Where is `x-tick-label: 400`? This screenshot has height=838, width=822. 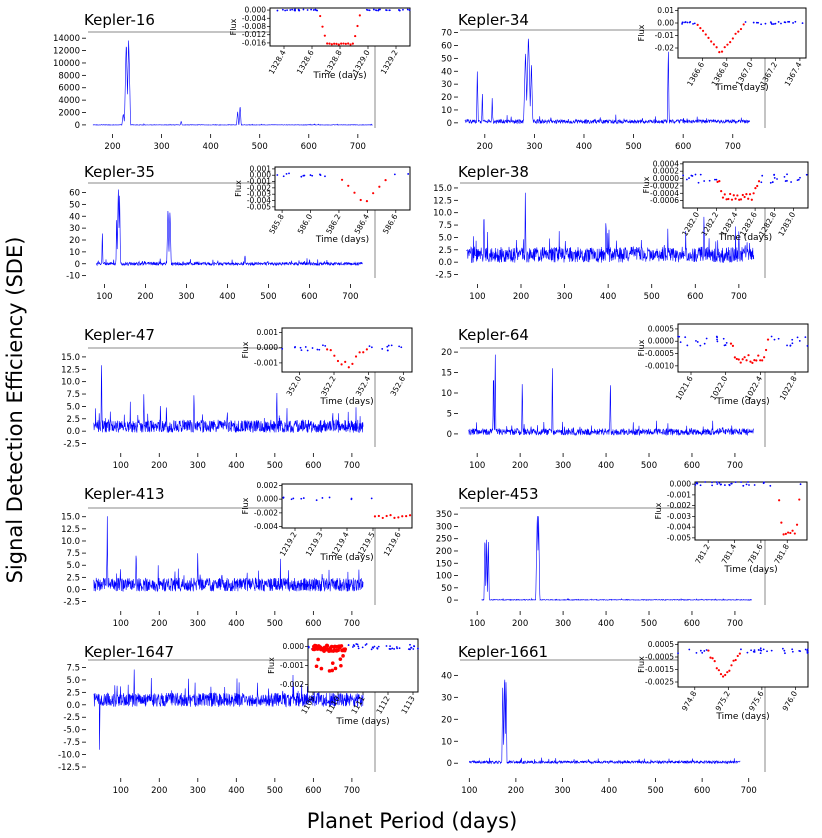
x-tick-label: 400 is located at coordinates (236, 624).